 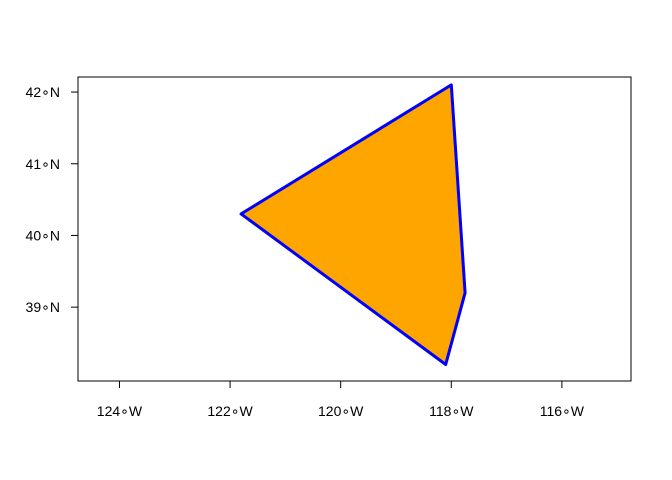 I want to click on x-tick-label: 116∘W, so click(x=562, y=411).